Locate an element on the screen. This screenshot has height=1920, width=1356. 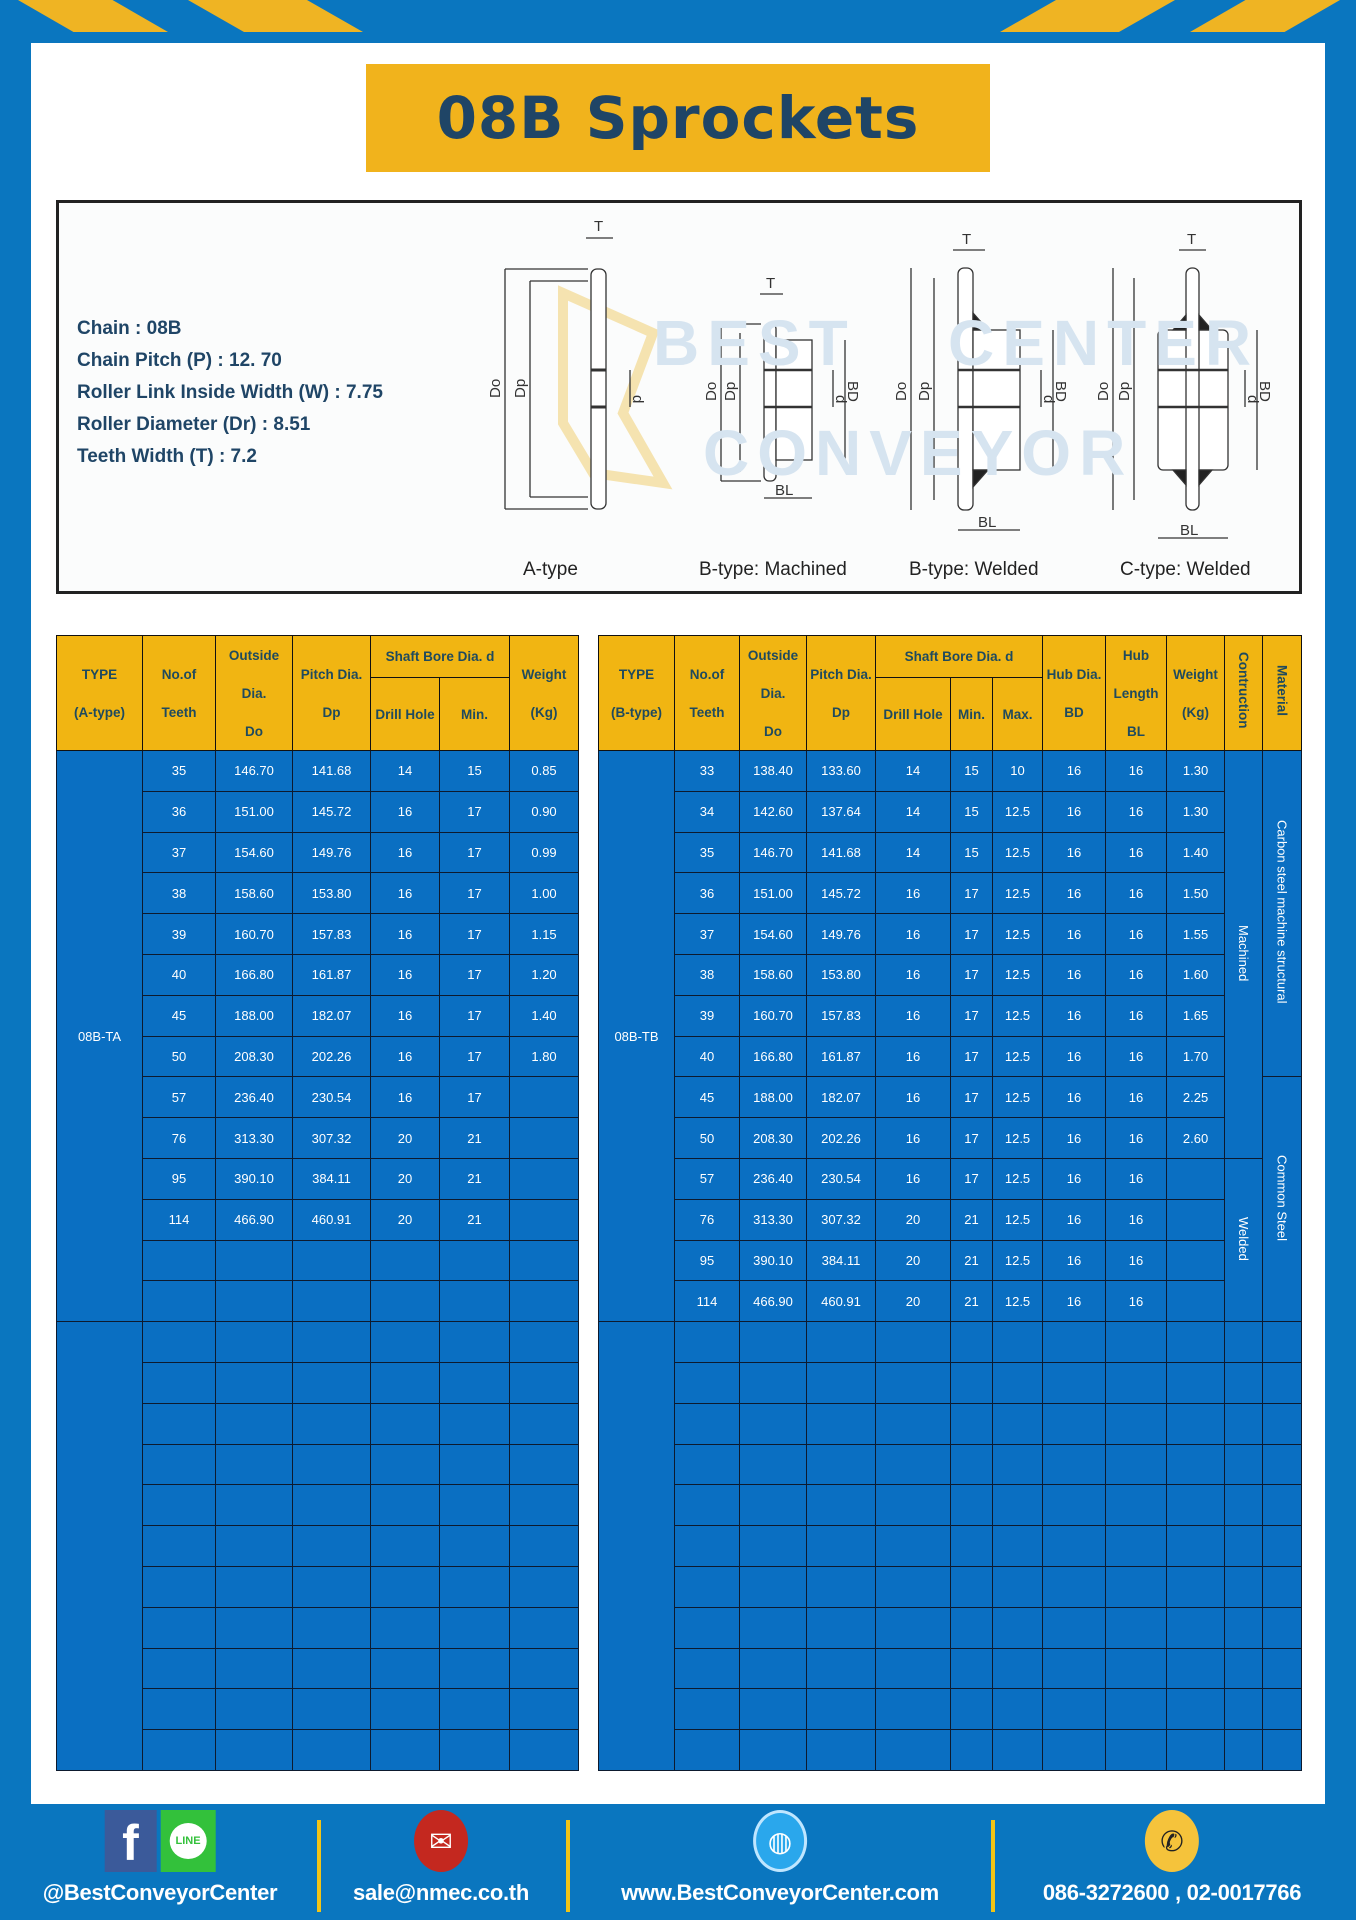
table-cell: 157.83 is located at coordinates (331, 934).